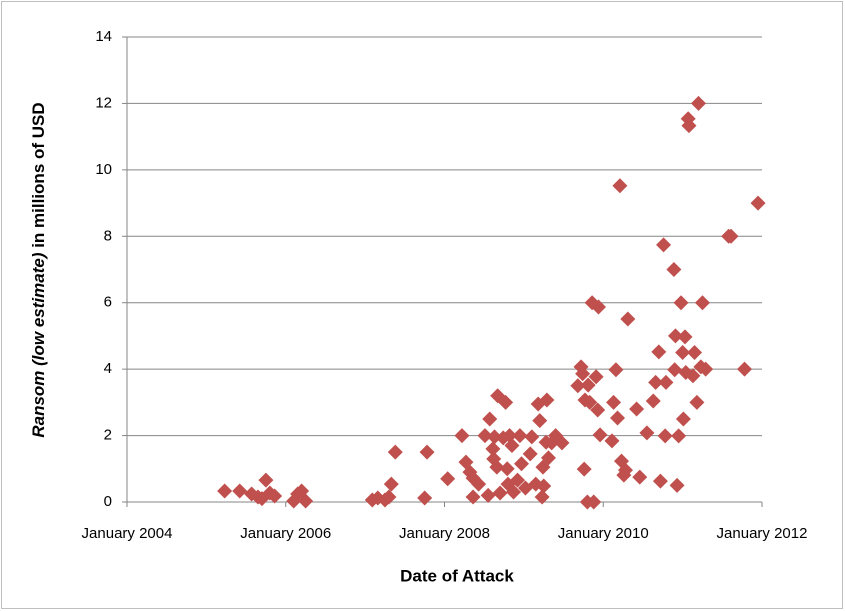 Image resolution: width=845 pixels, height=611 pixels. Describe the element at coordinates (457, 575) in the screenshot. I see `x-axis-title: Date of Attack` at that location.